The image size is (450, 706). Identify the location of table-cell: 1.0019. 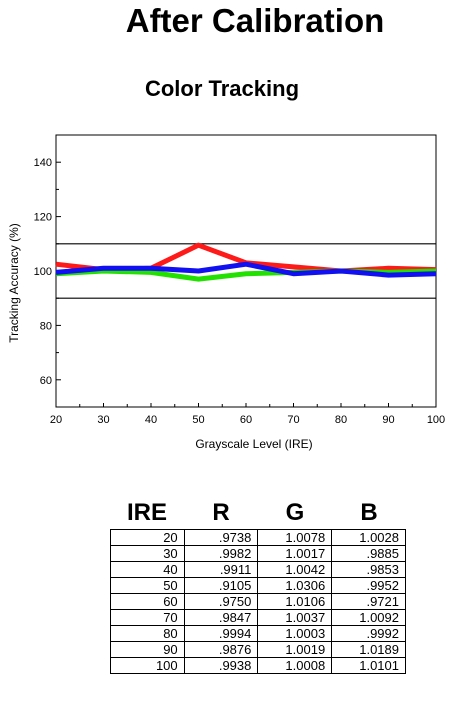
(295, 649).